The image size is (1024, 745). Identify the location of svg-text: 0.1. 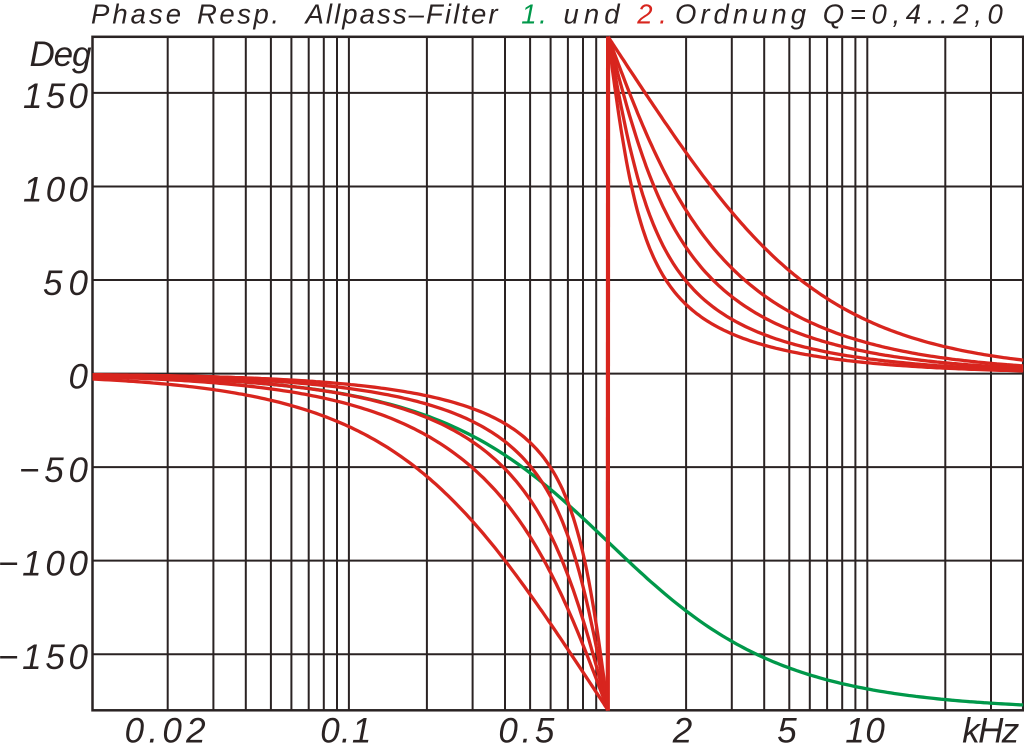
(345, 728).